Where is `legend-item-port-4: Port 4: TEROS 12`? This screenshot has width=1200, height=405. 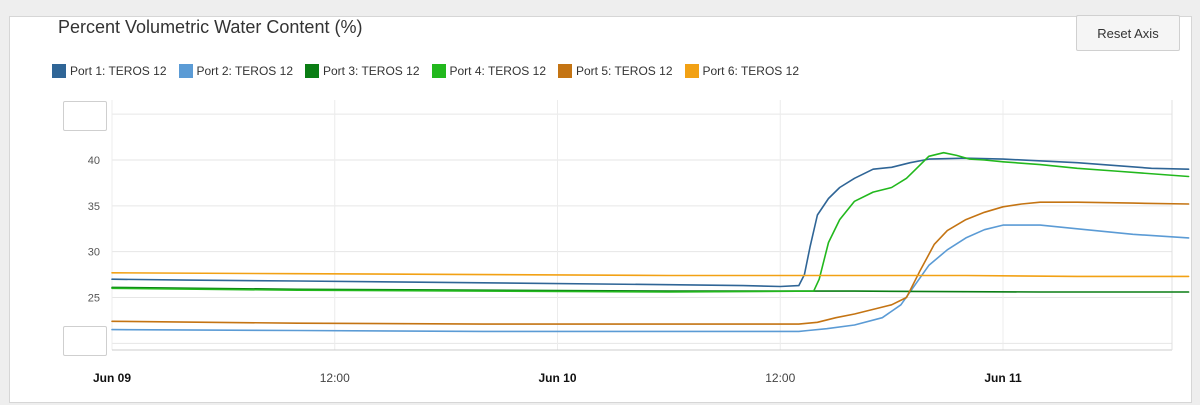
legend-item-port-4: Port 4: TEROS 12 is located at coordinates (489, 71).